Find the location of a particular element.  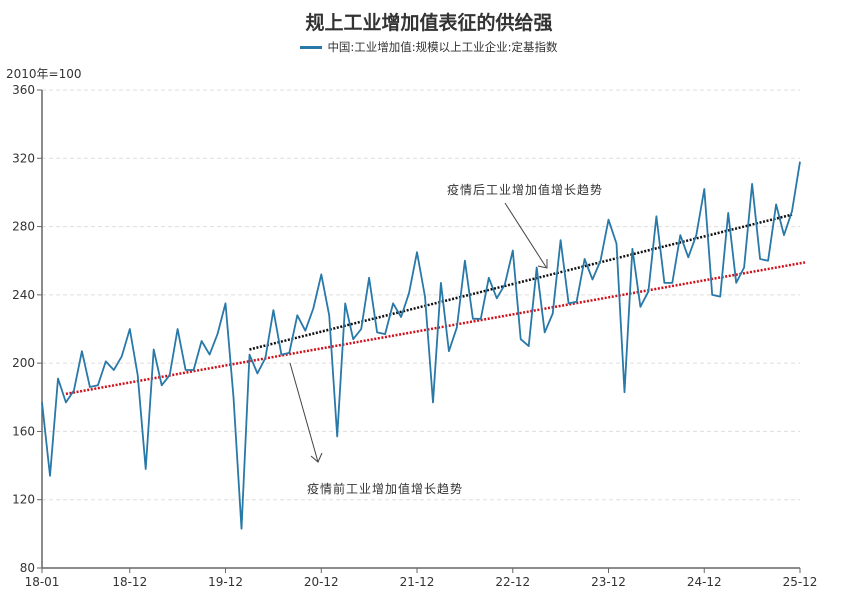

y-tick-label: 200 is located at coordinates (23, 363).